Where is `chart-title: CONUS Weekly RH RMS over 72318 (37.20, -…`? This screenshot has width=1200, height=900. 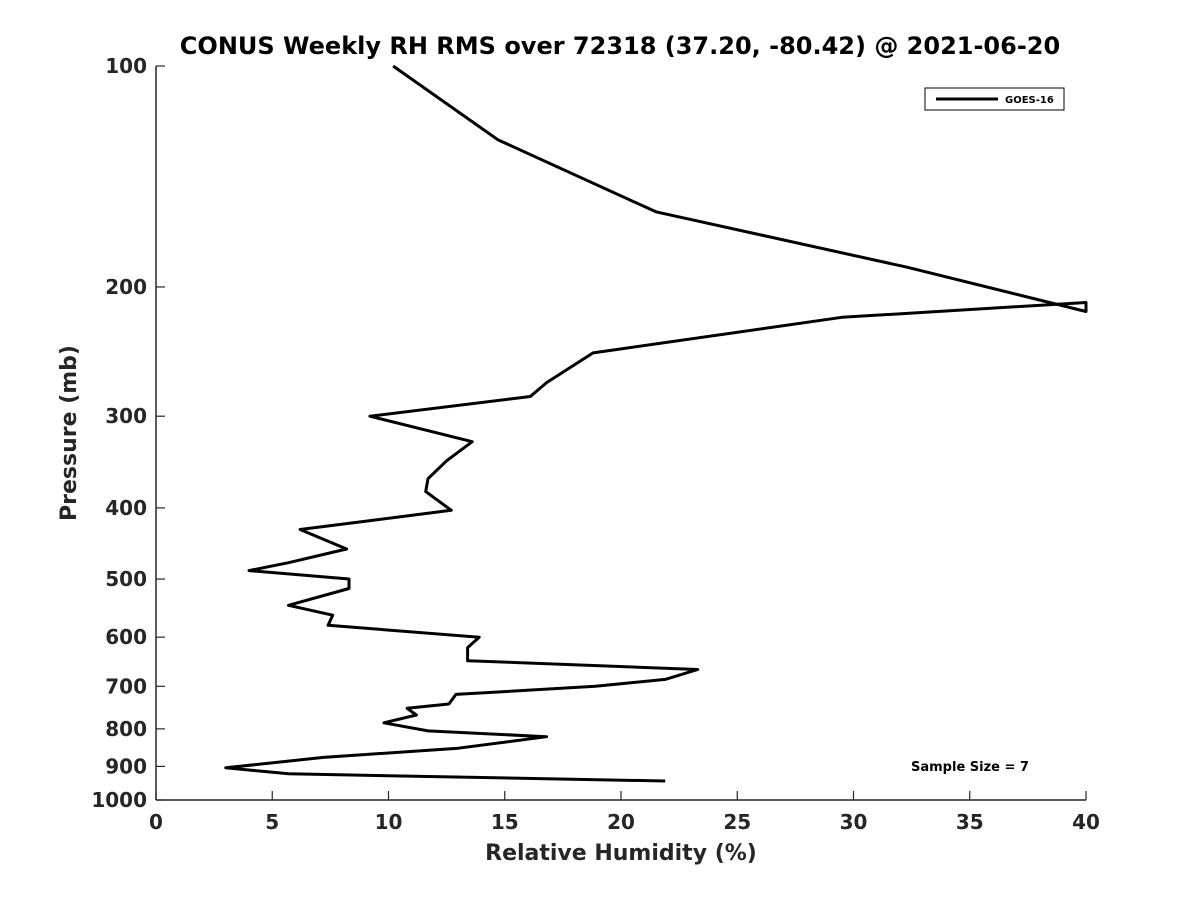
chart-title: CONUS Weekly RH RMS over 72318 (37.20, -… is located at coordinates (620, 46).